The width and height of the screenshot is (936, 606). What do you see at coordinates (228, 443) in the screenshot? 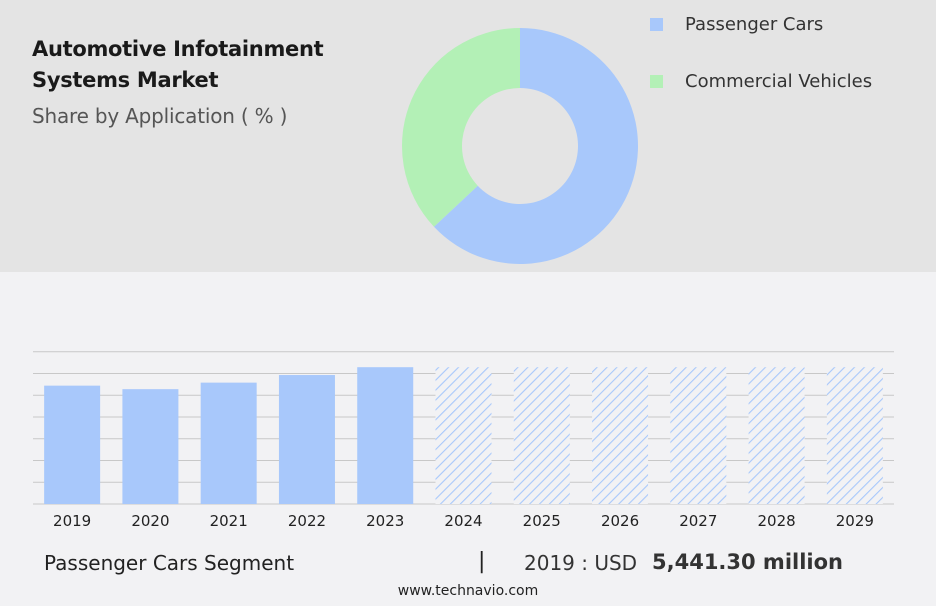
I see `bar-2021` at bounding box center [228, 443].